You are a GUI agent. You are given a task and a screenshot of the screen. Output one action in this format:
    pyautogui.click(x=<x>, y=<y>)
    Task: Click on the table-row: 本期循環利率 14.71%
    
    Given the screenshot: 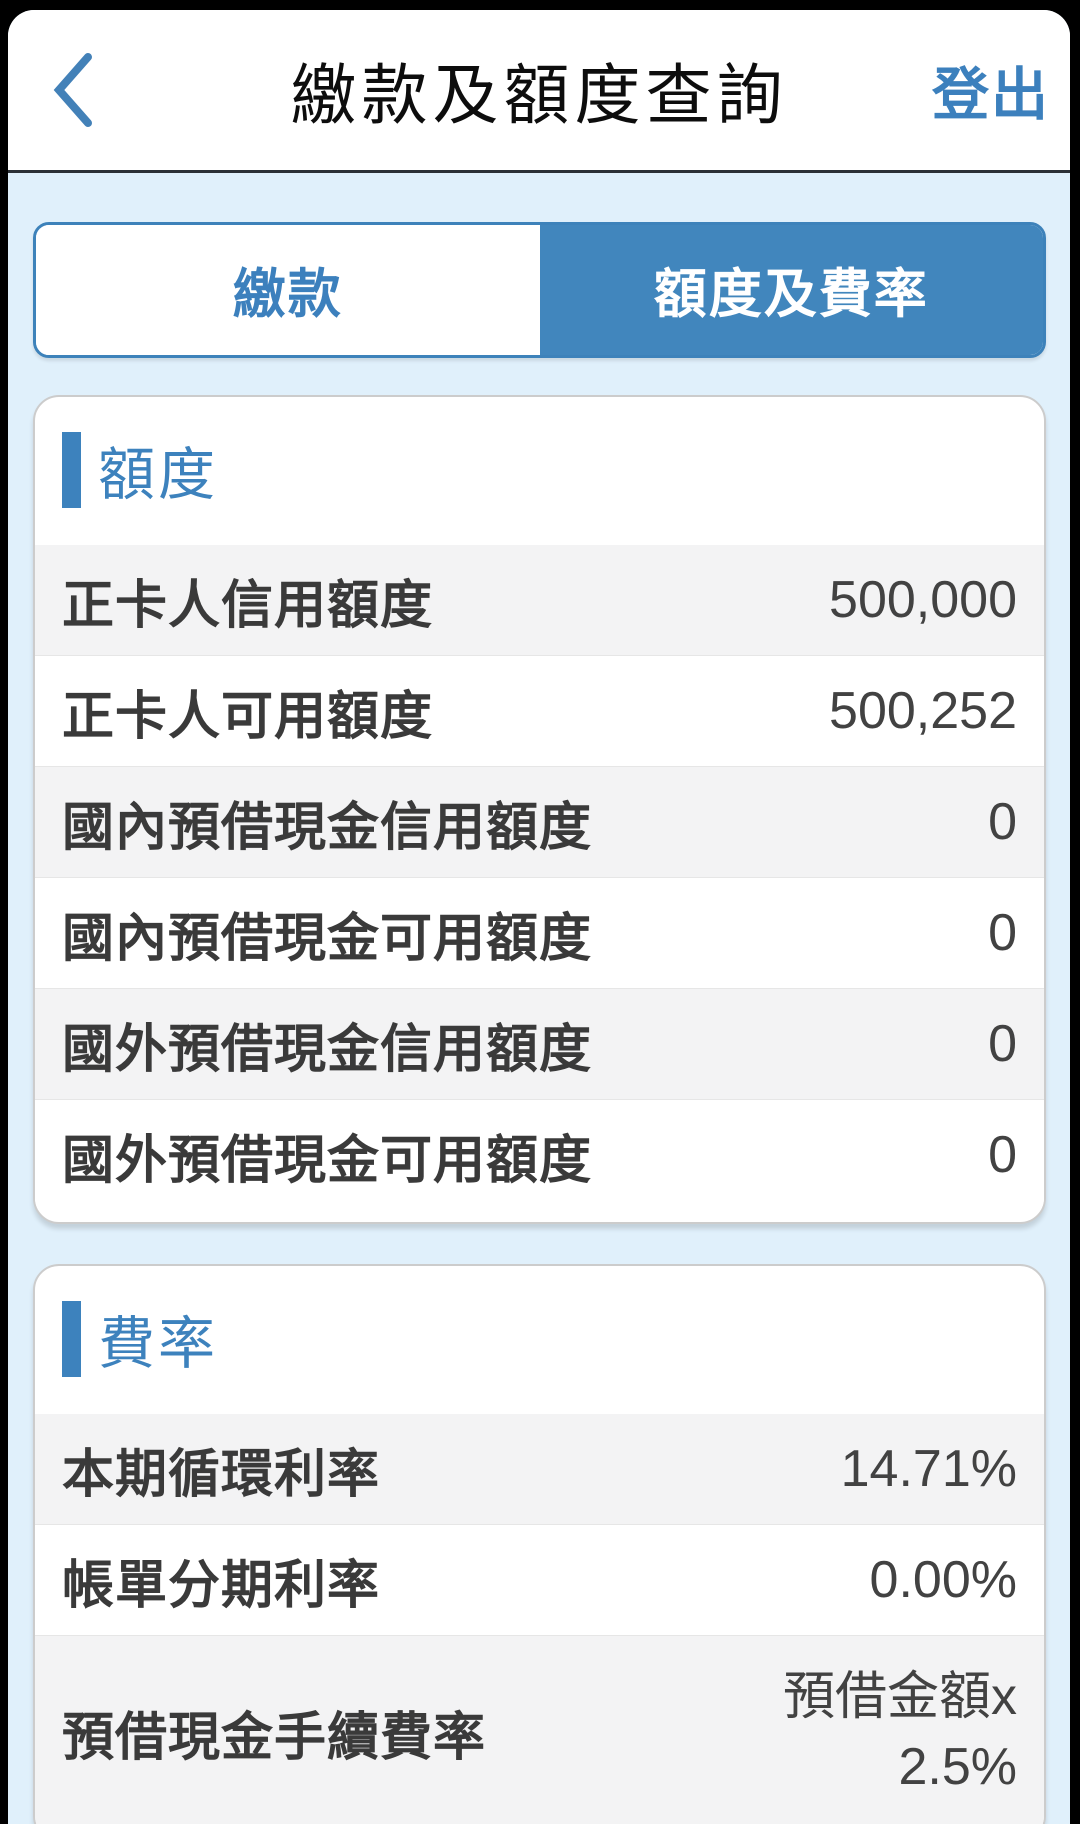 What is the action you would take?
    pyautogui.click(x=539, y=1469)
    